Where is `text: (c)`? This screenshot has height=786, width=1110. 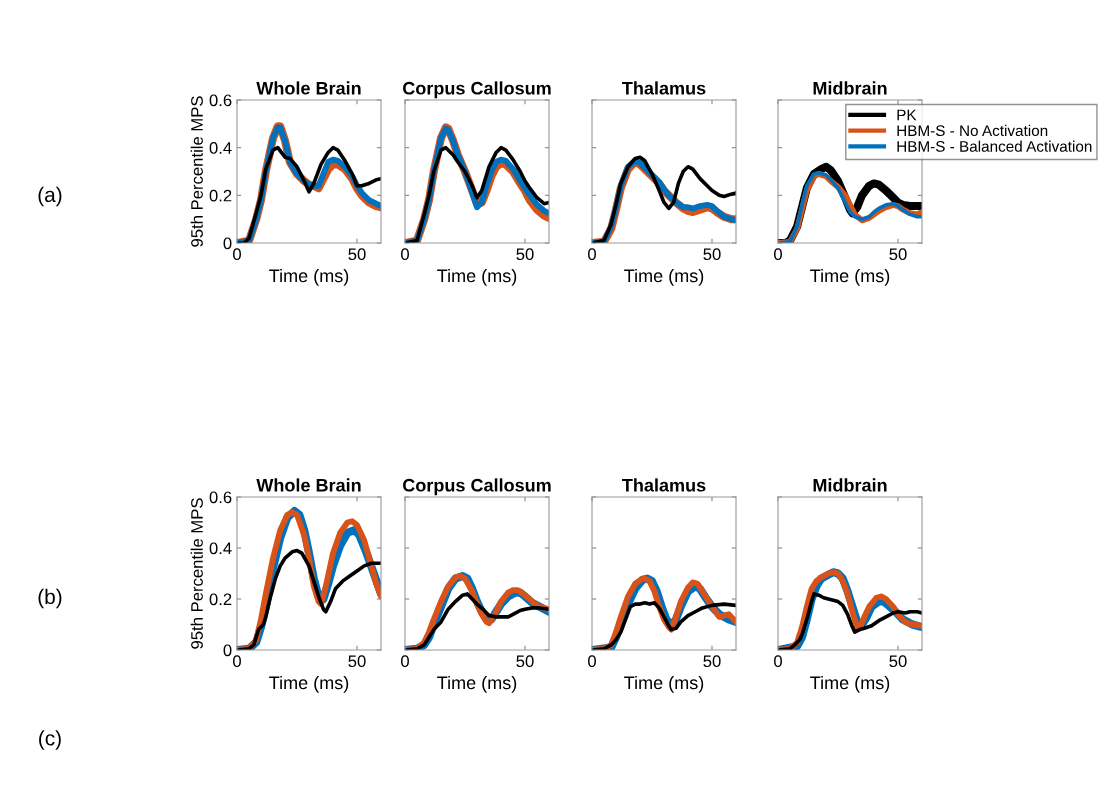
text: (c) is located at coordinates (50, 740).